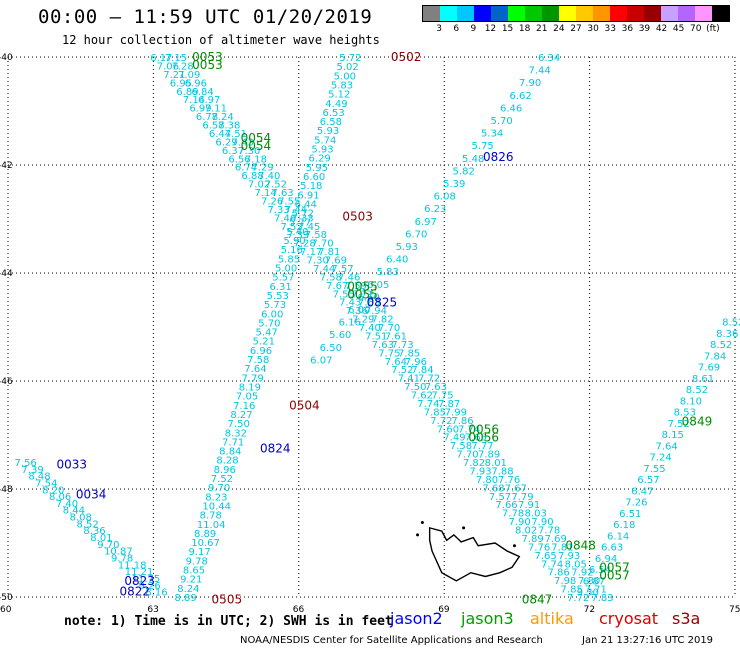 The height and width of the screenshot is (650, 740). Describe the element at coordinates (239, 424) in the screenshot. I see `wave-height-value: 7.50` at that location.